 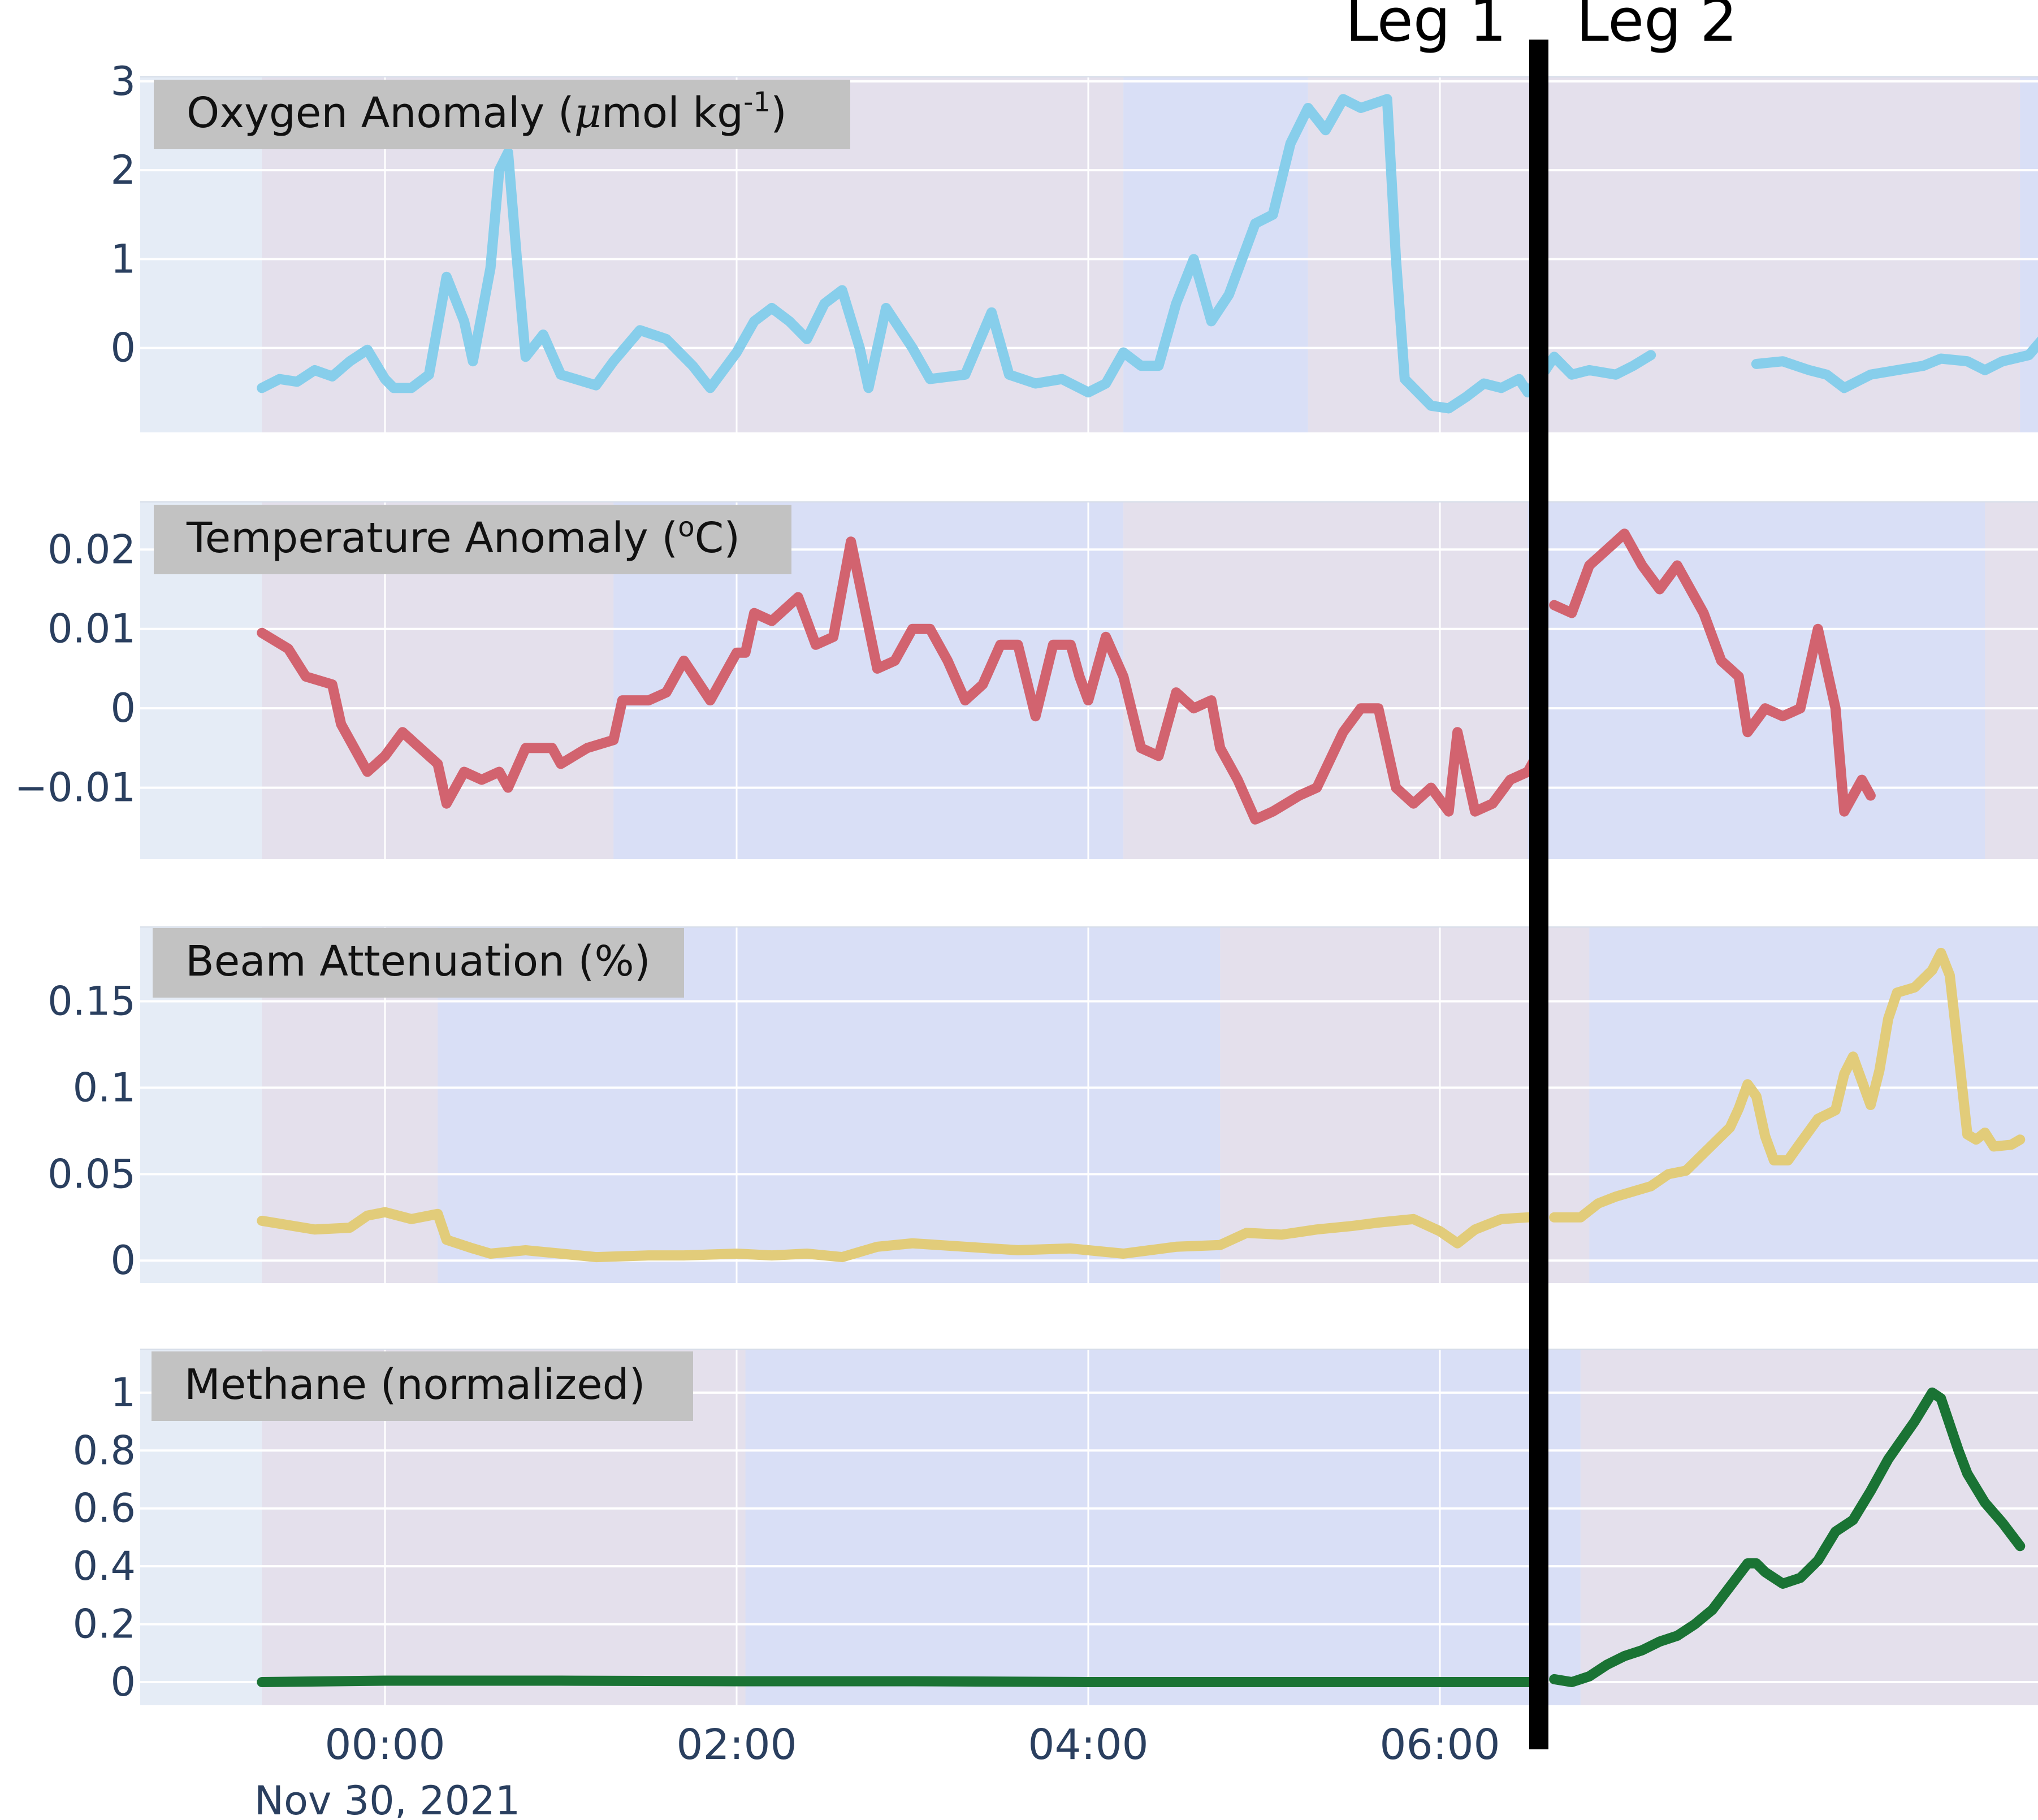 I want to click on leg-1-label: Leg 1, so click(x=1426, y=27).